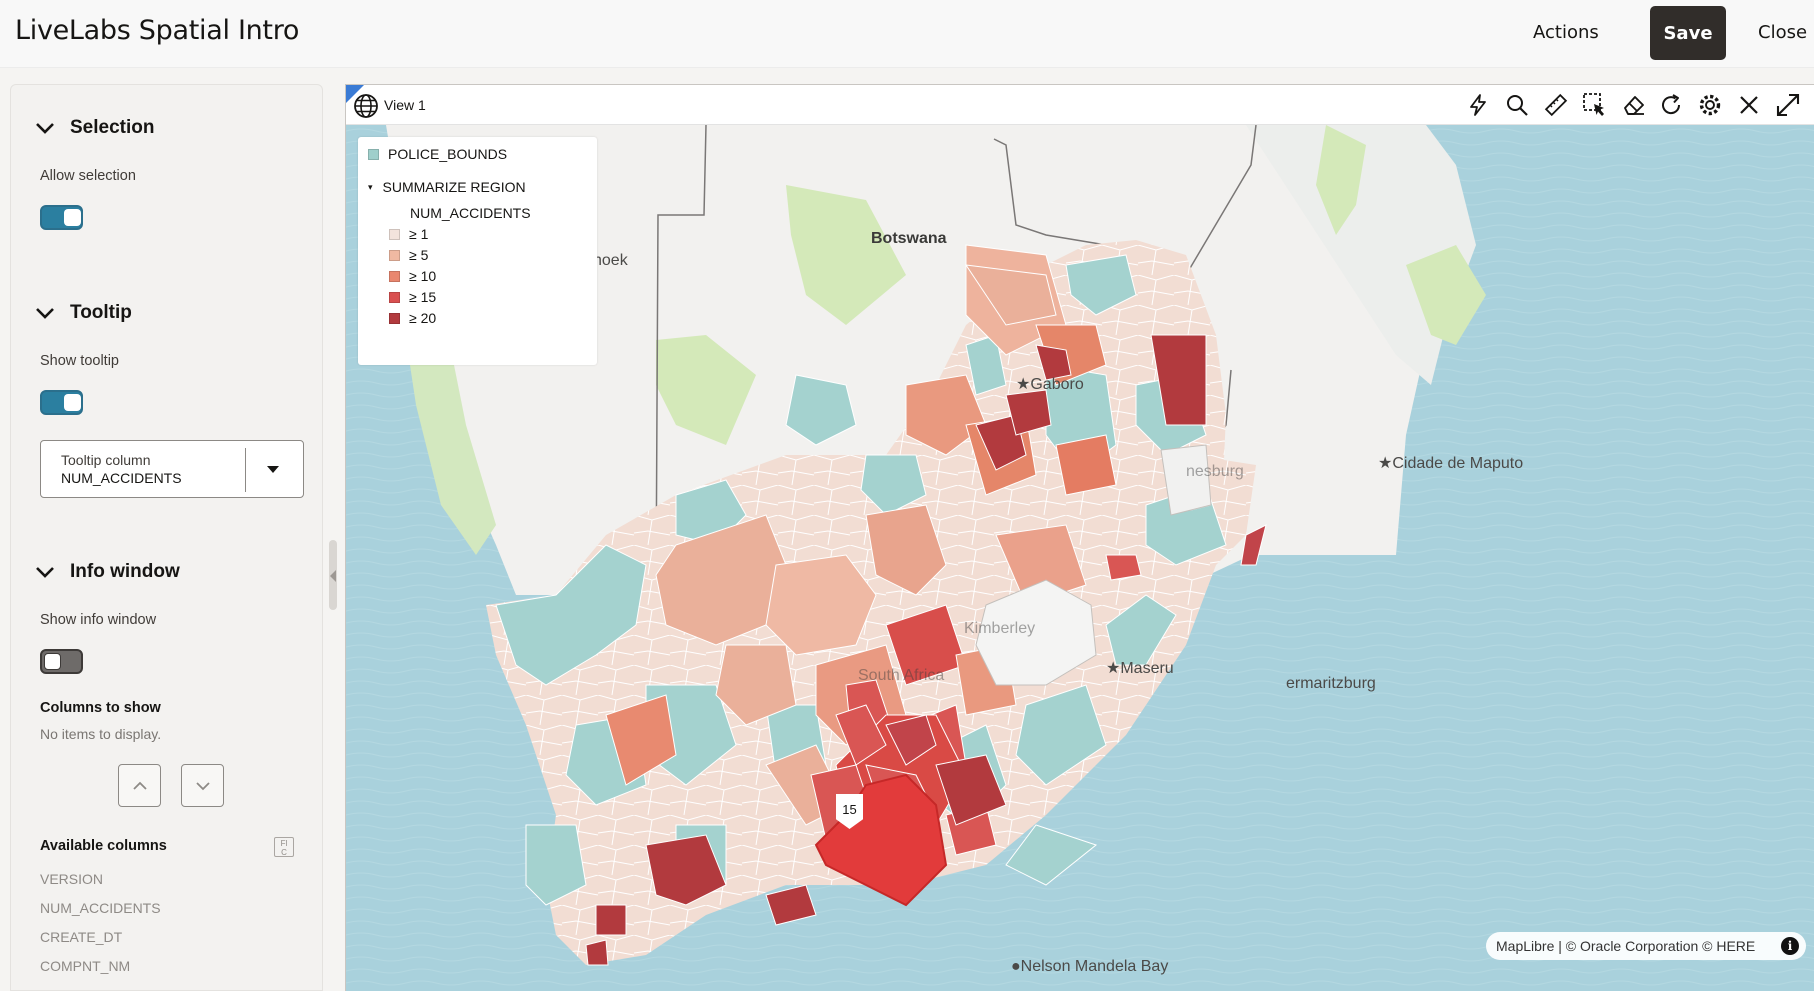  I want to click on caret-down-icon, so click(273, 469).